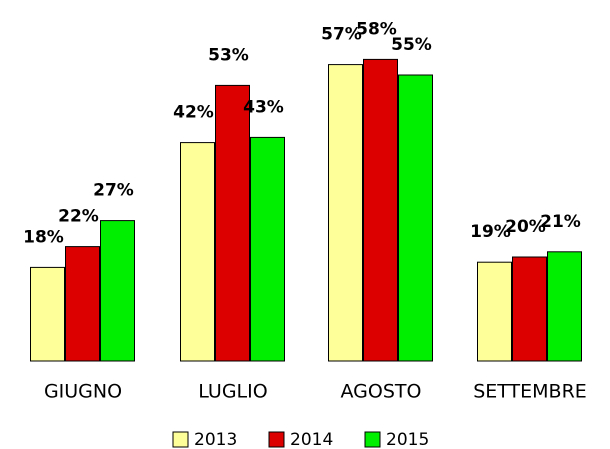  I want to click on data-label: 42%, so click(193, 113).